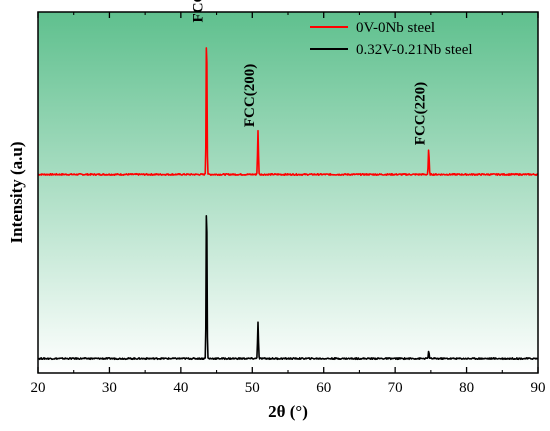 The width and height of the screenshot is (550, 431). What do you see at coordinates (395, 388) in the screenshot?
I see `x-tick-label: 70` at bounding box center [395, 388].